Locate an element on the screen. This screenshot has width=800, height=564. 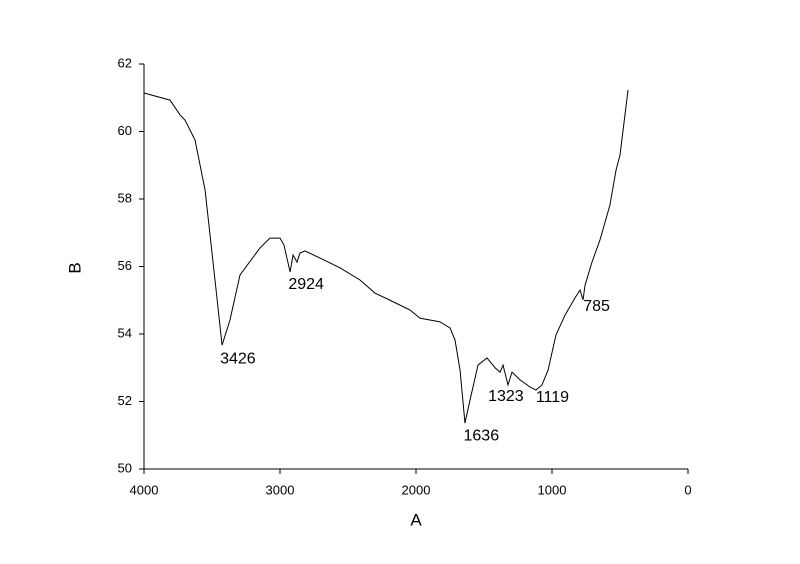
peak-annotation: 2924 is located at coordinates (306, 284).